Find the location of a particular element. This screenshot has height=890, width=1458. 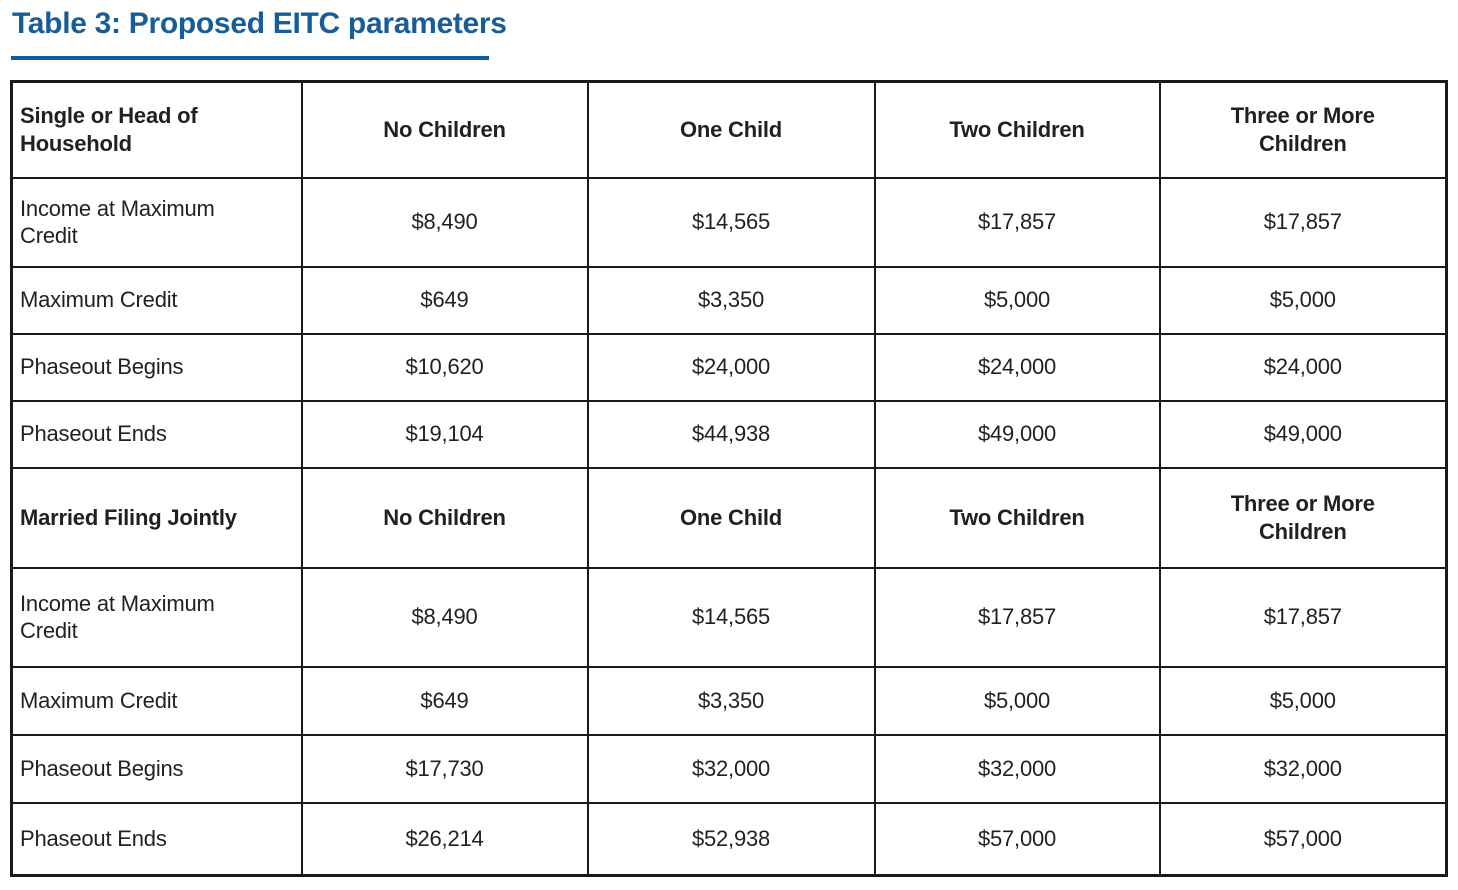

cell-value: $44,938 is located at coordinates (731, 434).